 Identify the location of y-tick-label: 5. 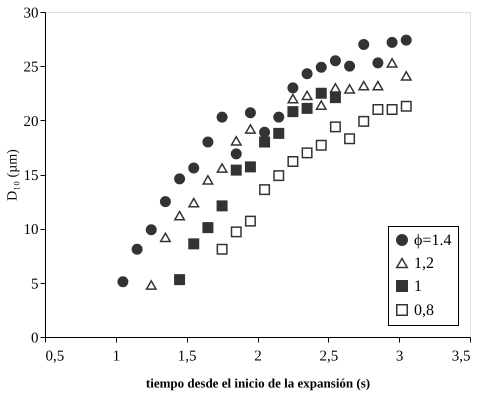
(34, 284).